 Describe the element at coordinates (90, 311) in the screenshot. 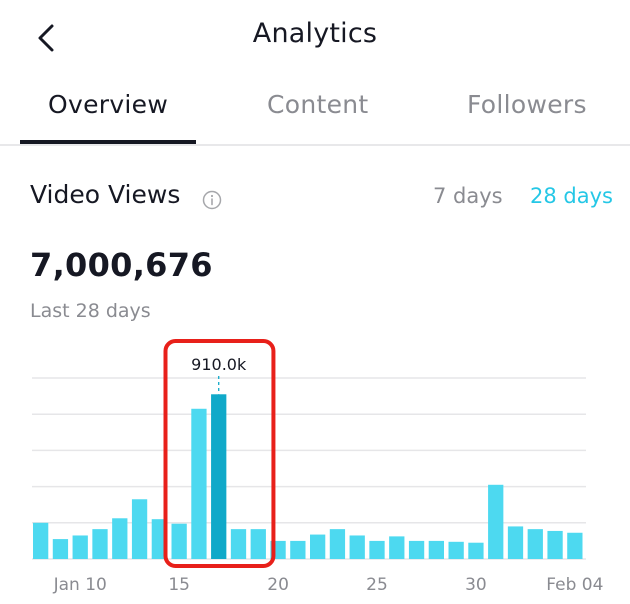

I see `period-label: Last 28 days` at that location.